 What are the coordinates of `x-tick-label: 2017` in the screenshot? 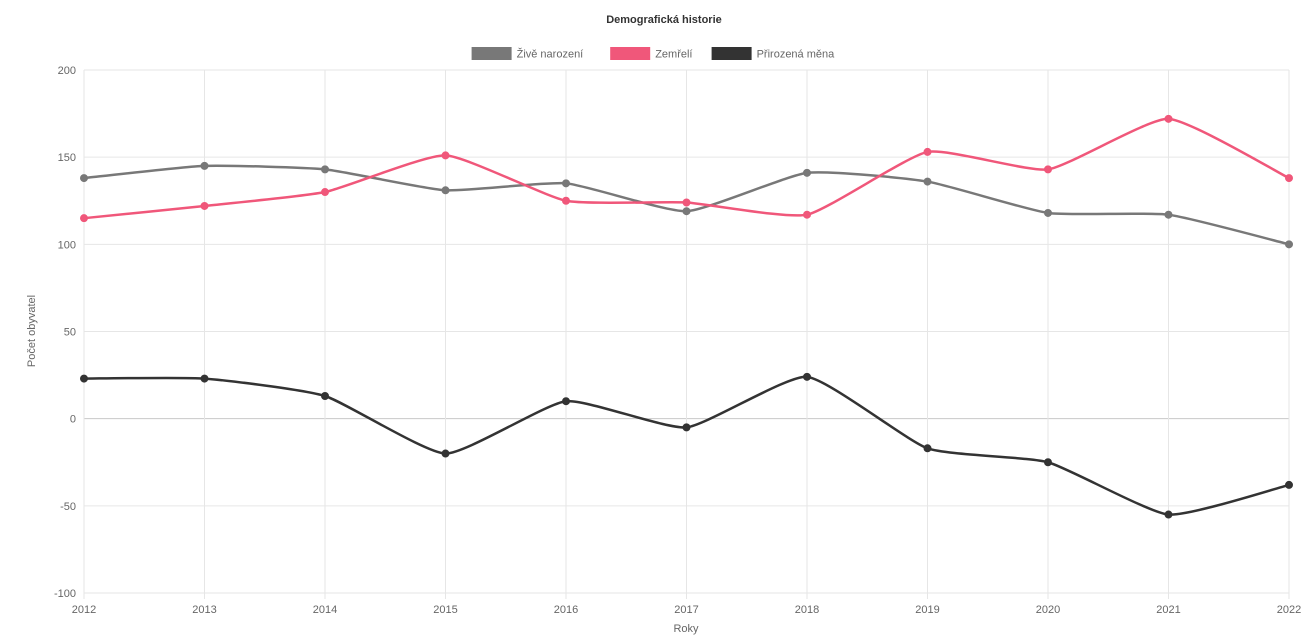 It's located at (686, 610).